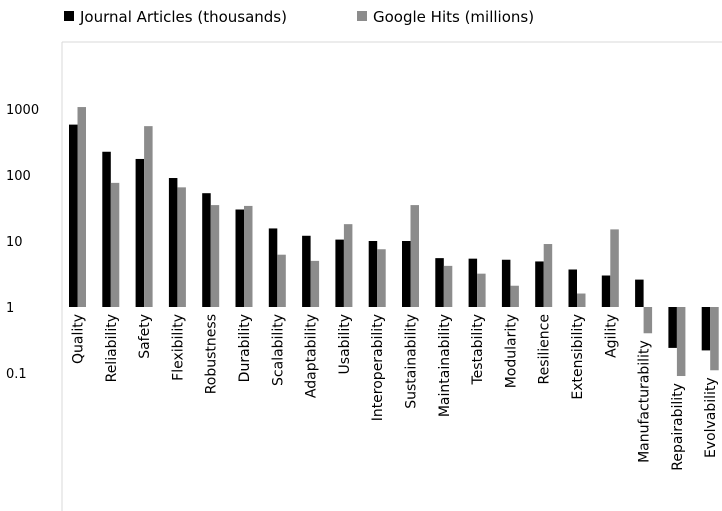  What do you see at coordinates (506, 283) in the screenshot?
I see `bar-modularity-journal-articles` at bounding box center [506, 283].